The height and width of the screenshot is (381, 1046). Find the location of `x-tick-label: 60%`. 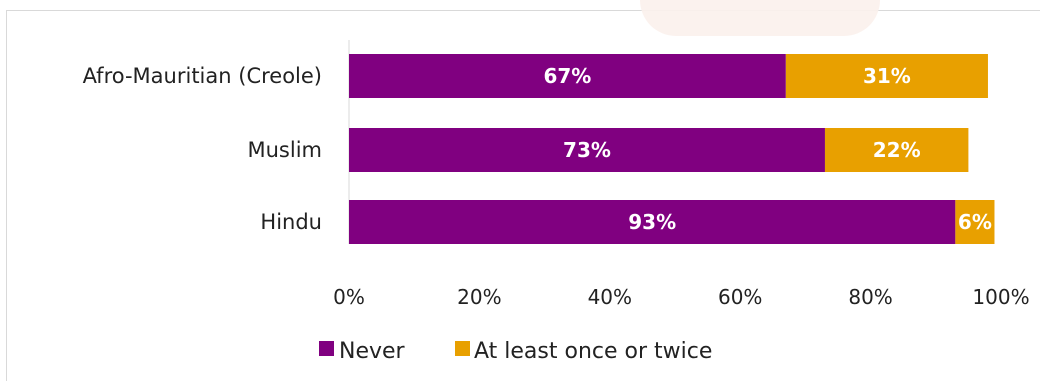

x-tick-label: 60% is located at coordinates (740, 297).